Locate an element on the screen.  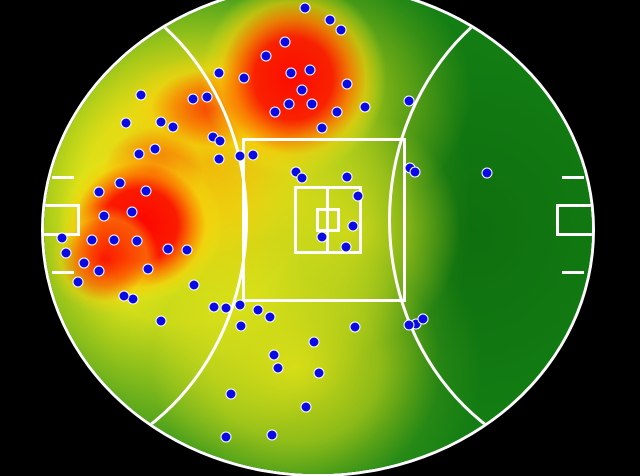
behind-post-right-bottom-marking is located at coordinates (573, 272).